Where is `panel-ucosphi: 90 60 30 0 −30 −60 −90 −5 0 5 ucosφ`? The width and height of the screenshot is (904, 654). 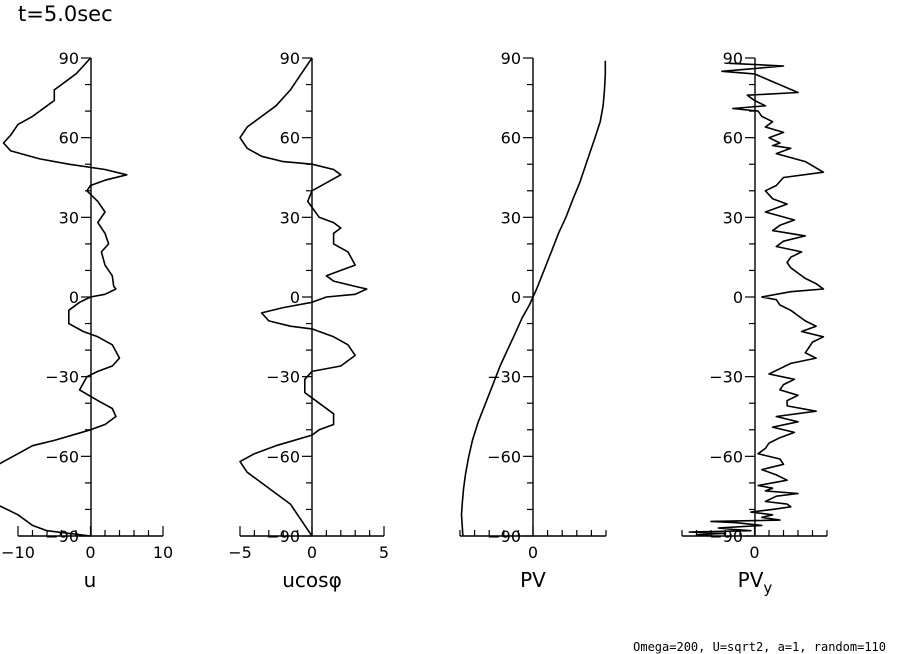
panel-ucosphi: 90 60 30 0 −30 −60 −90 −5 0 5 ucosφ is located at coordinates (308, 320).